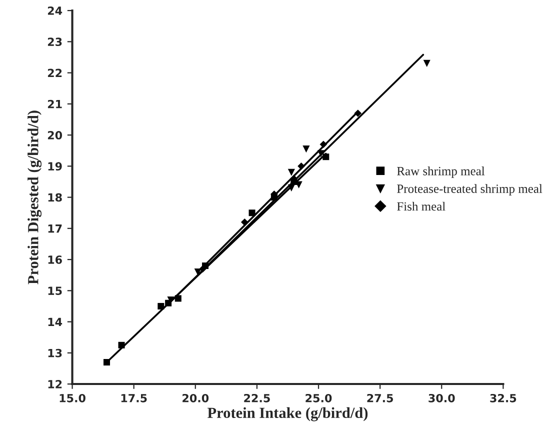  Describe the element at coordinates (55, 10) in the screenshot. I see `y-tick-label: 24` at that location.